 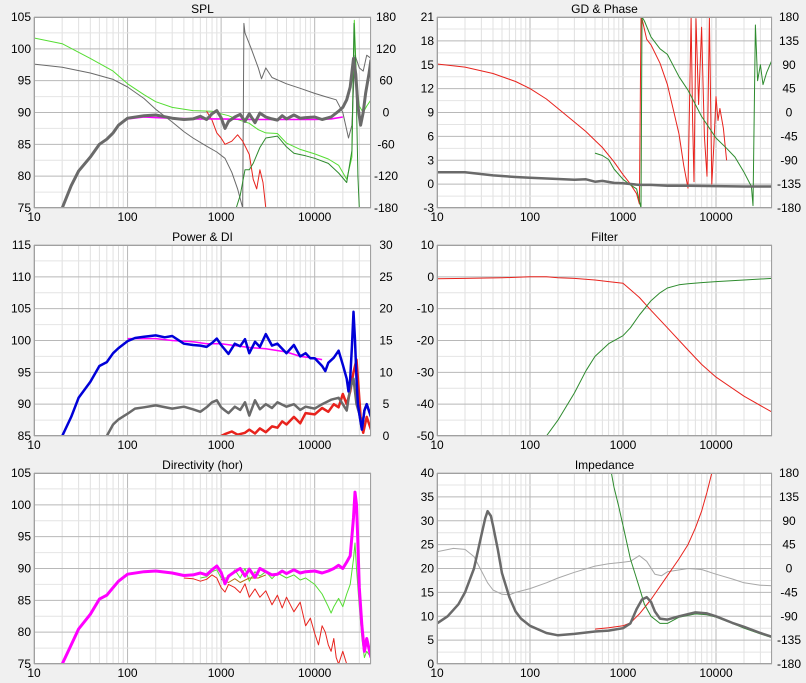 What do you see at coordinates (430, 113) in the screenshot?
I see `y-tick-label: 9` at bounding box center [430, 113].